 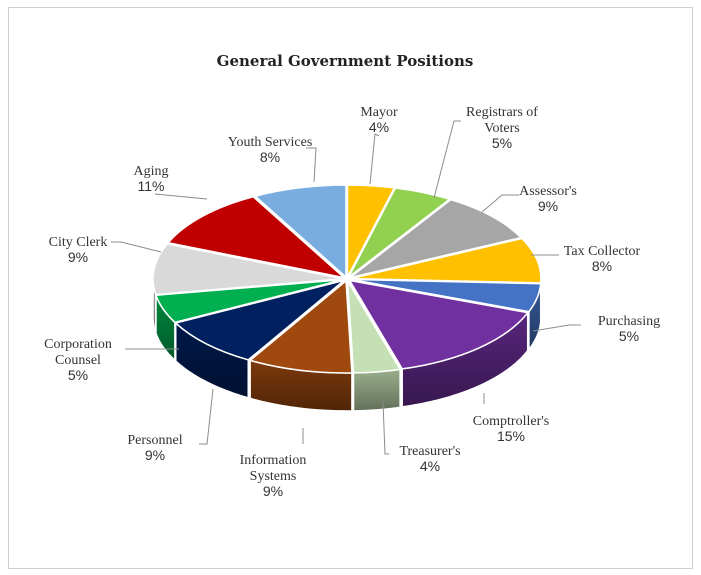 I want to click on data-label-mayor: Mayor, so click(x=379, y=112).